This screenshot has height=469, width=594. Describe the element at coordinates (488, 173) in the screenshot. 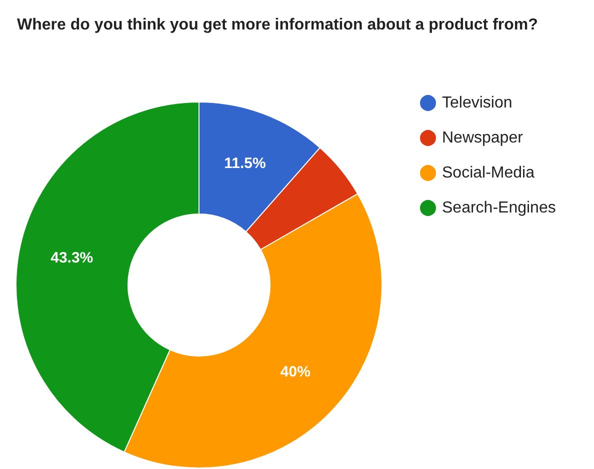

I see `legend-label: Social-Media` at that location.